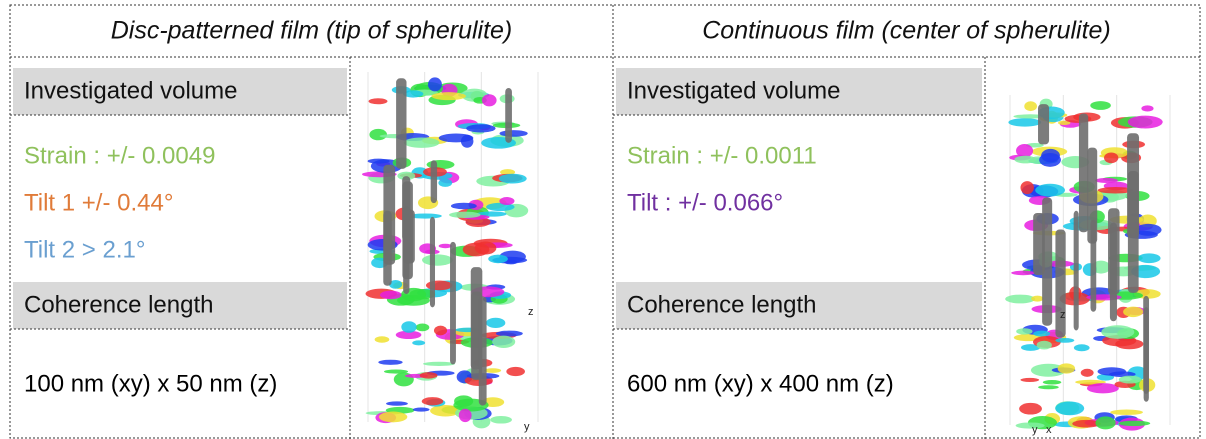 The width and height of the screenshot is (1206, 439). I want to click on section-line: 600 nm (xy) x 400 nm (z), so click(760, 383).